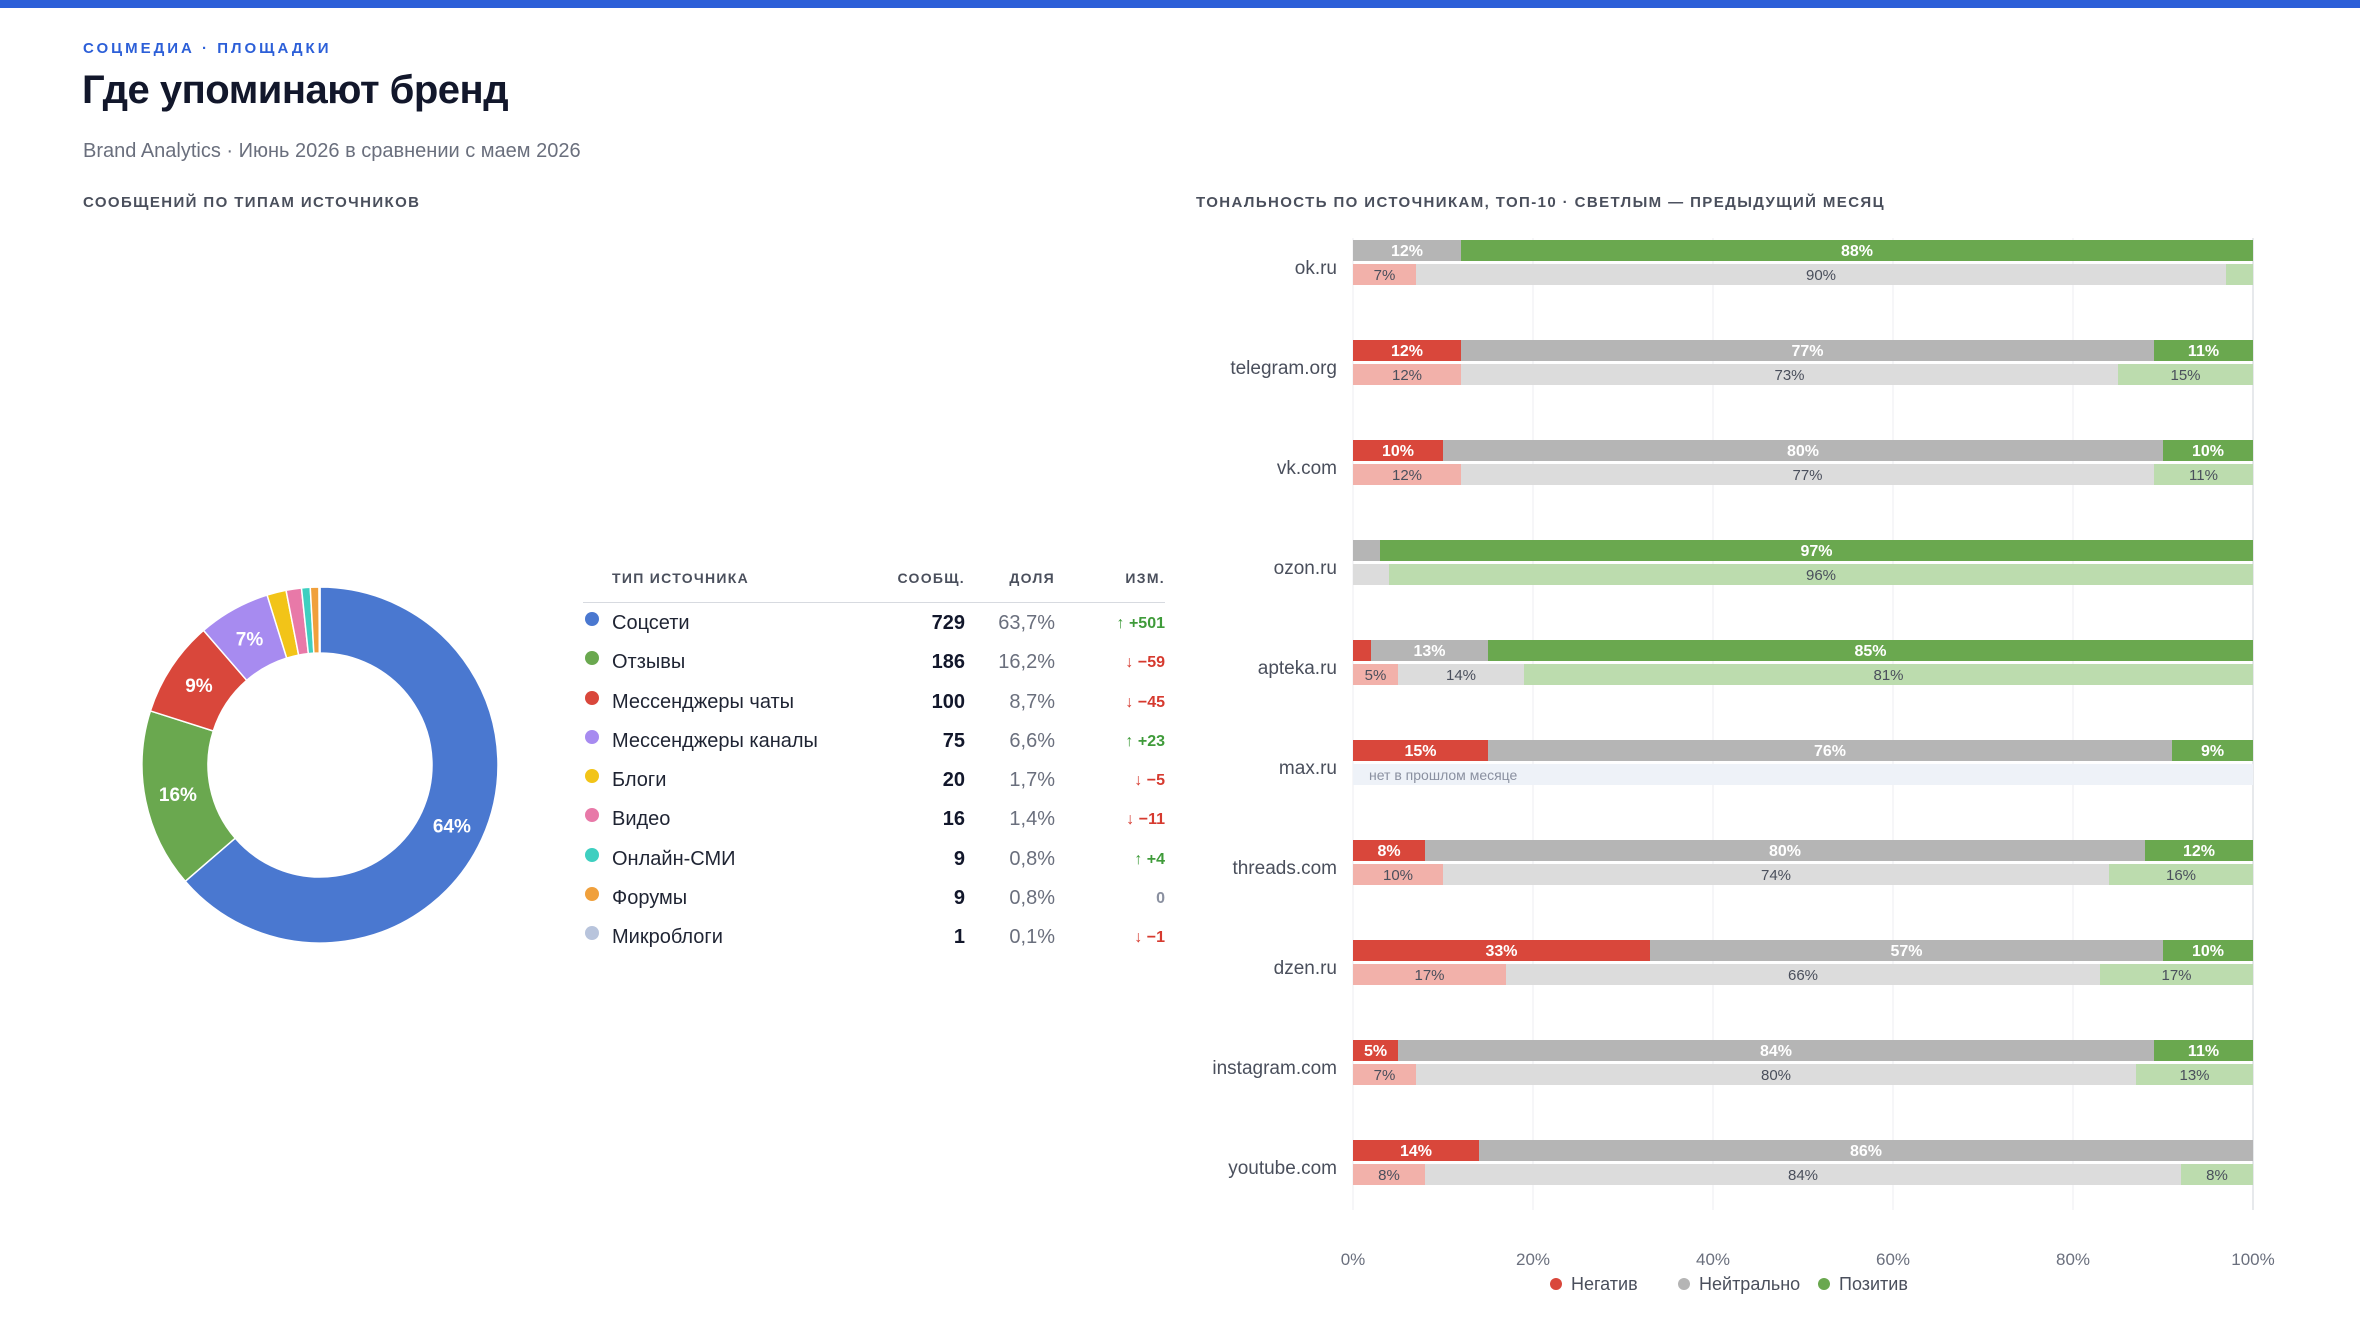  What do you see at coordinates (874, 936) in the screenshot?
I see `table-row: Микроблоги 1 0,1% ↓ −1` at bounding box center [874, 936].